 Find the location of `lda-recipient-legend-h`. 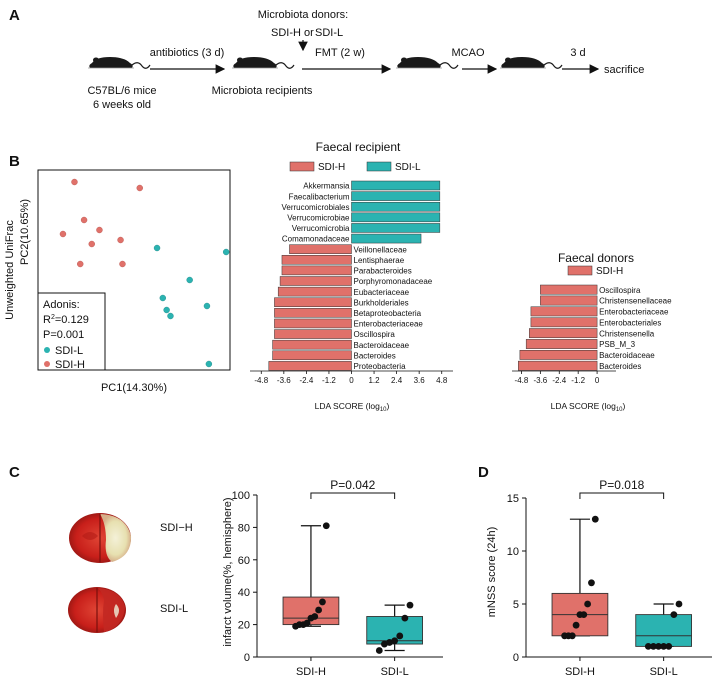

lda-recipient-legend-h is located at coordinates (302, 166).